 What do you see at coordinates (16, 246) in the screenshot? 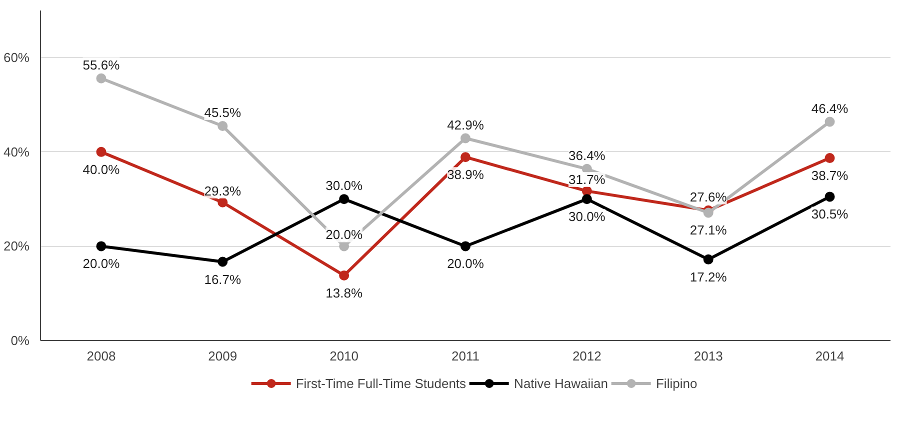
I see `y-tick-label: 20%` at bounding box center [16, 246].